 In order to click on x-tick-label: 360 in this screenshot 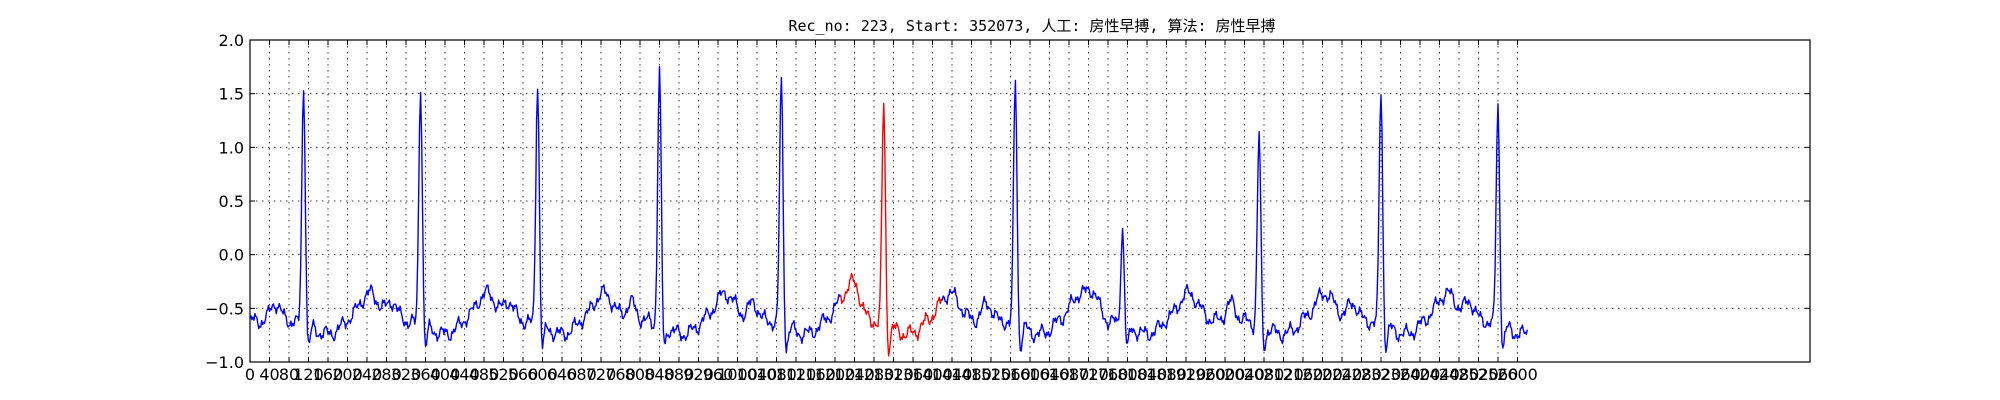, I will do `click(425, 374)`.